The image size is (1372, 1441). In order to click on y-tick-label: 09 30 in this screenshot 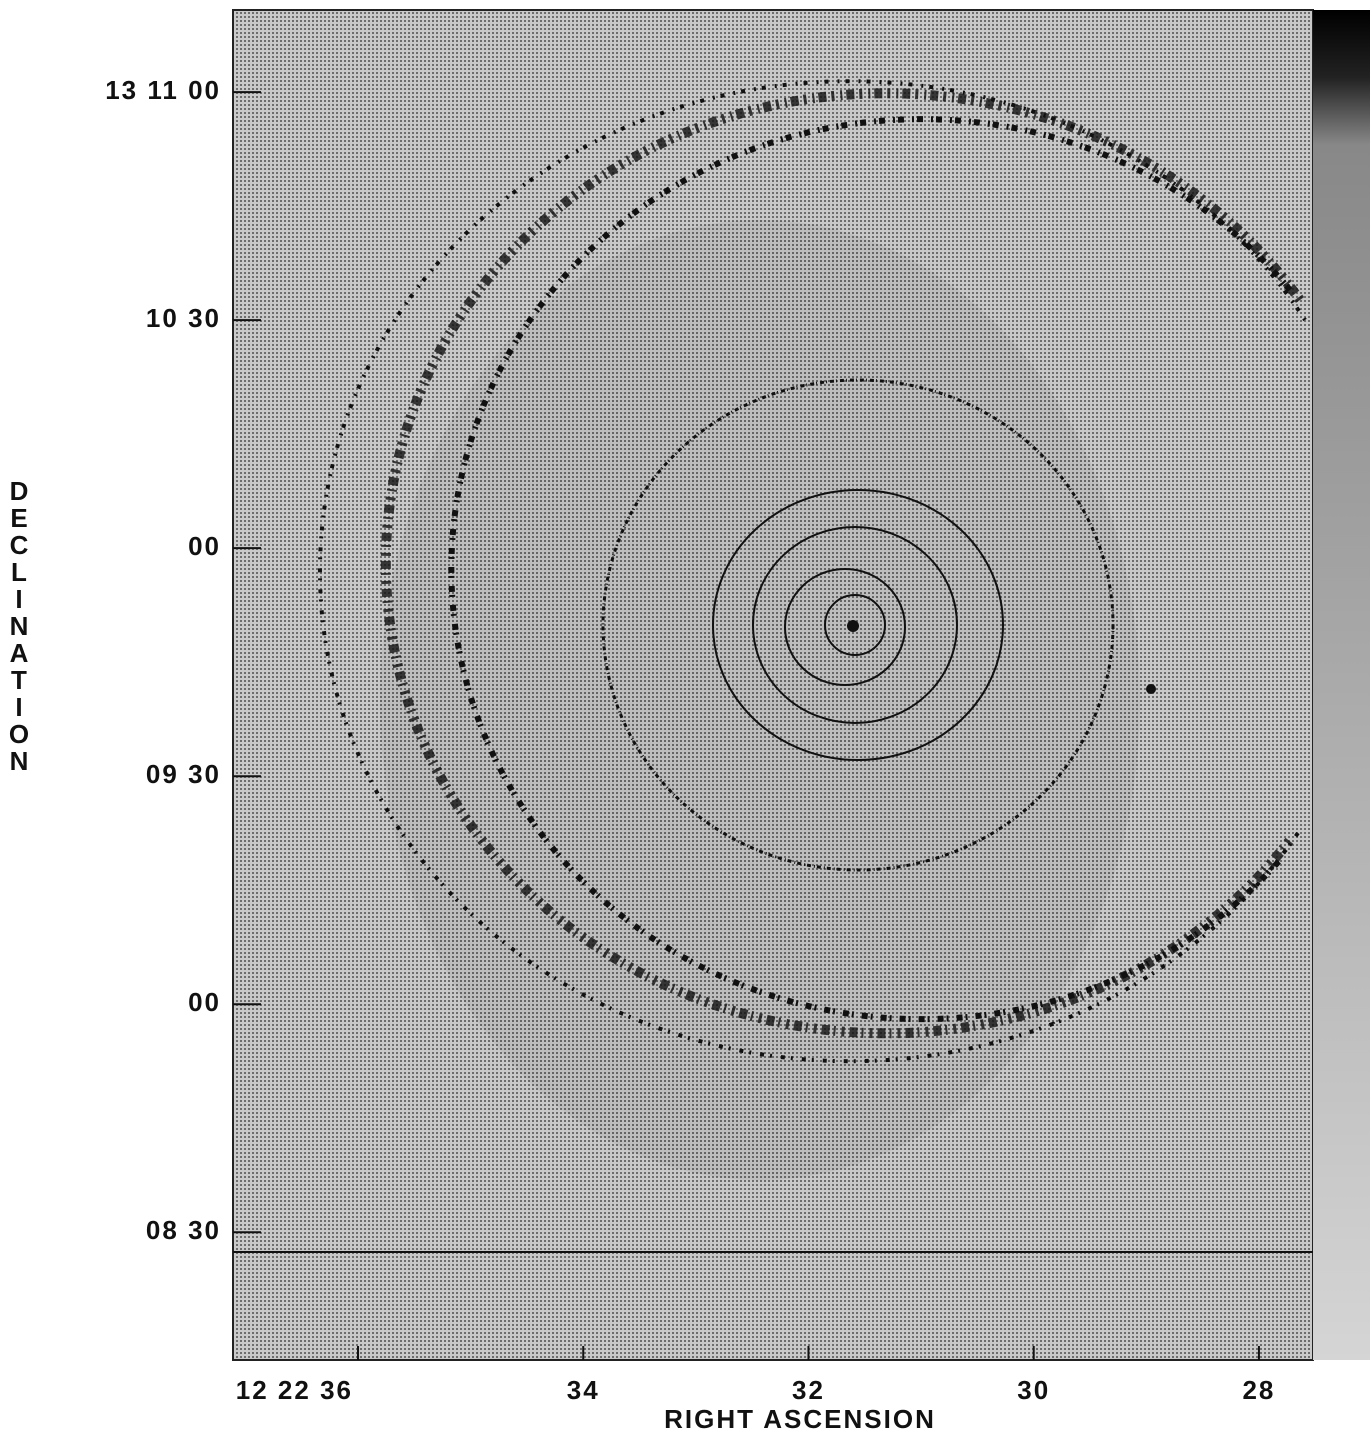, I will do `click(183, 774)`.